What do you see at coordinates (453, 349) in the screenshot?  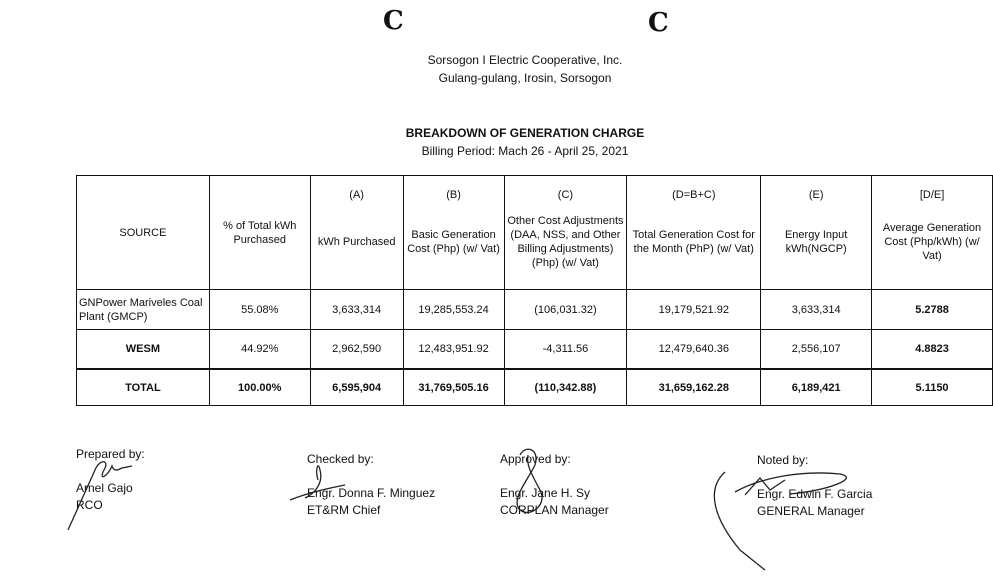 I see `cell: 12,483,951.92` at bounding box center [453, 349].